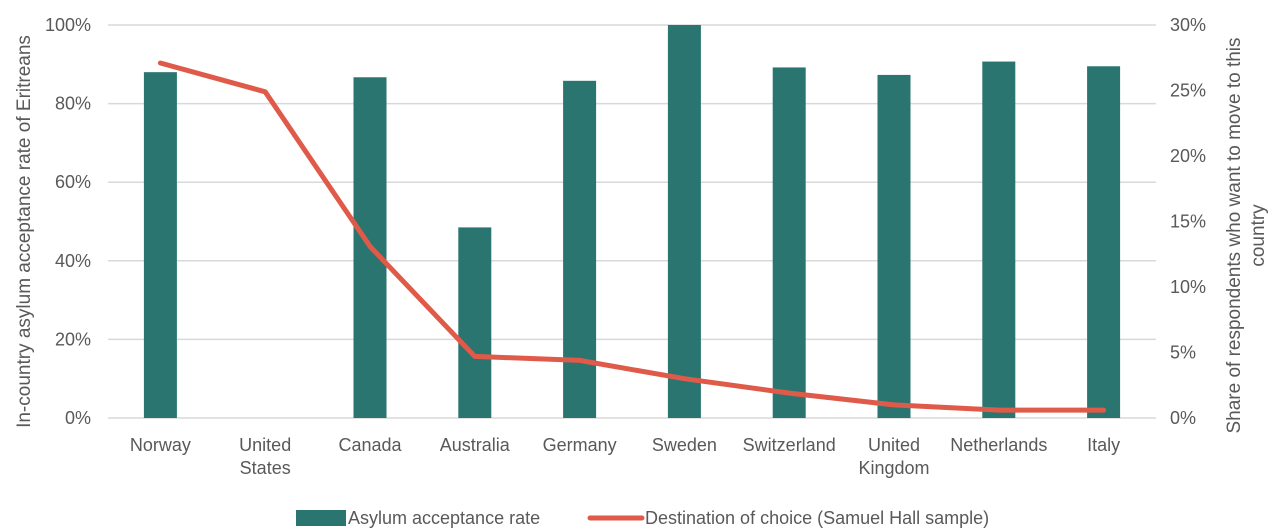 The image size is (1276, 529). What do you see at coordinates (73, 261) in the screenshot?
I see `left-tick-label: 40%` at bounding box center [73, 261].